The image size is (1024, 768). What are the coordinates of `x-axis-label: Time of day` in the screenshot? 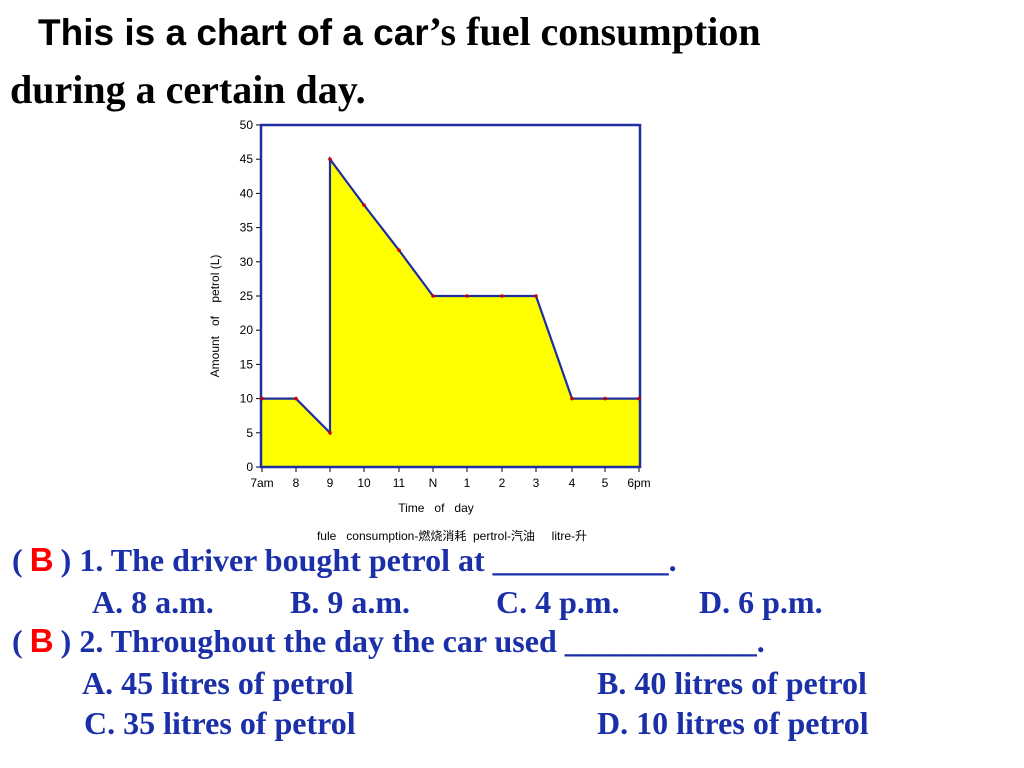 It's located at (436, 508).